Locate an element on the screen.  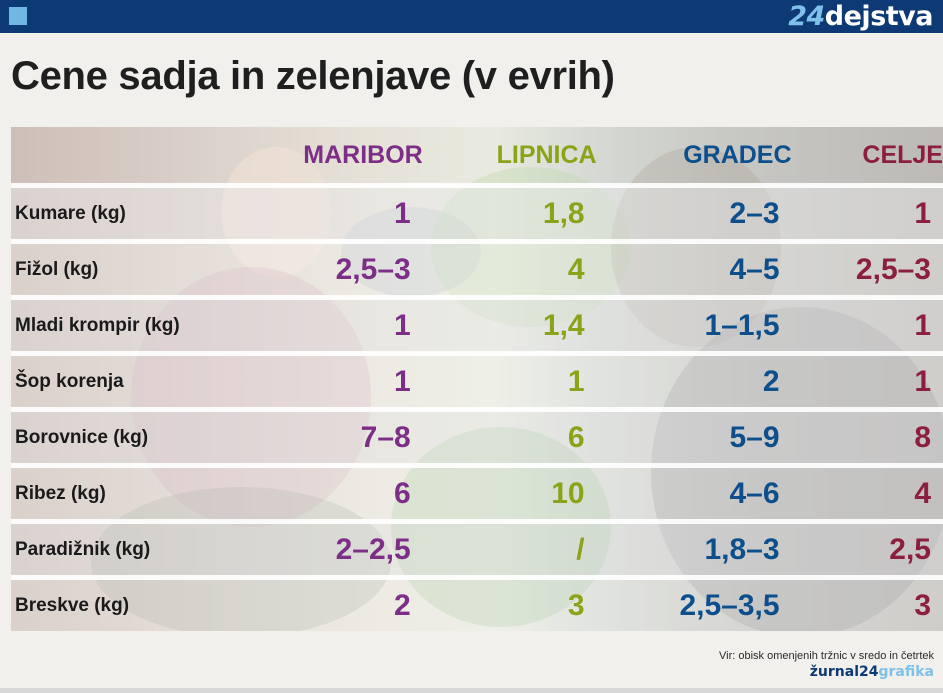
price-celje: 8 is located at coordinates (867, 436).